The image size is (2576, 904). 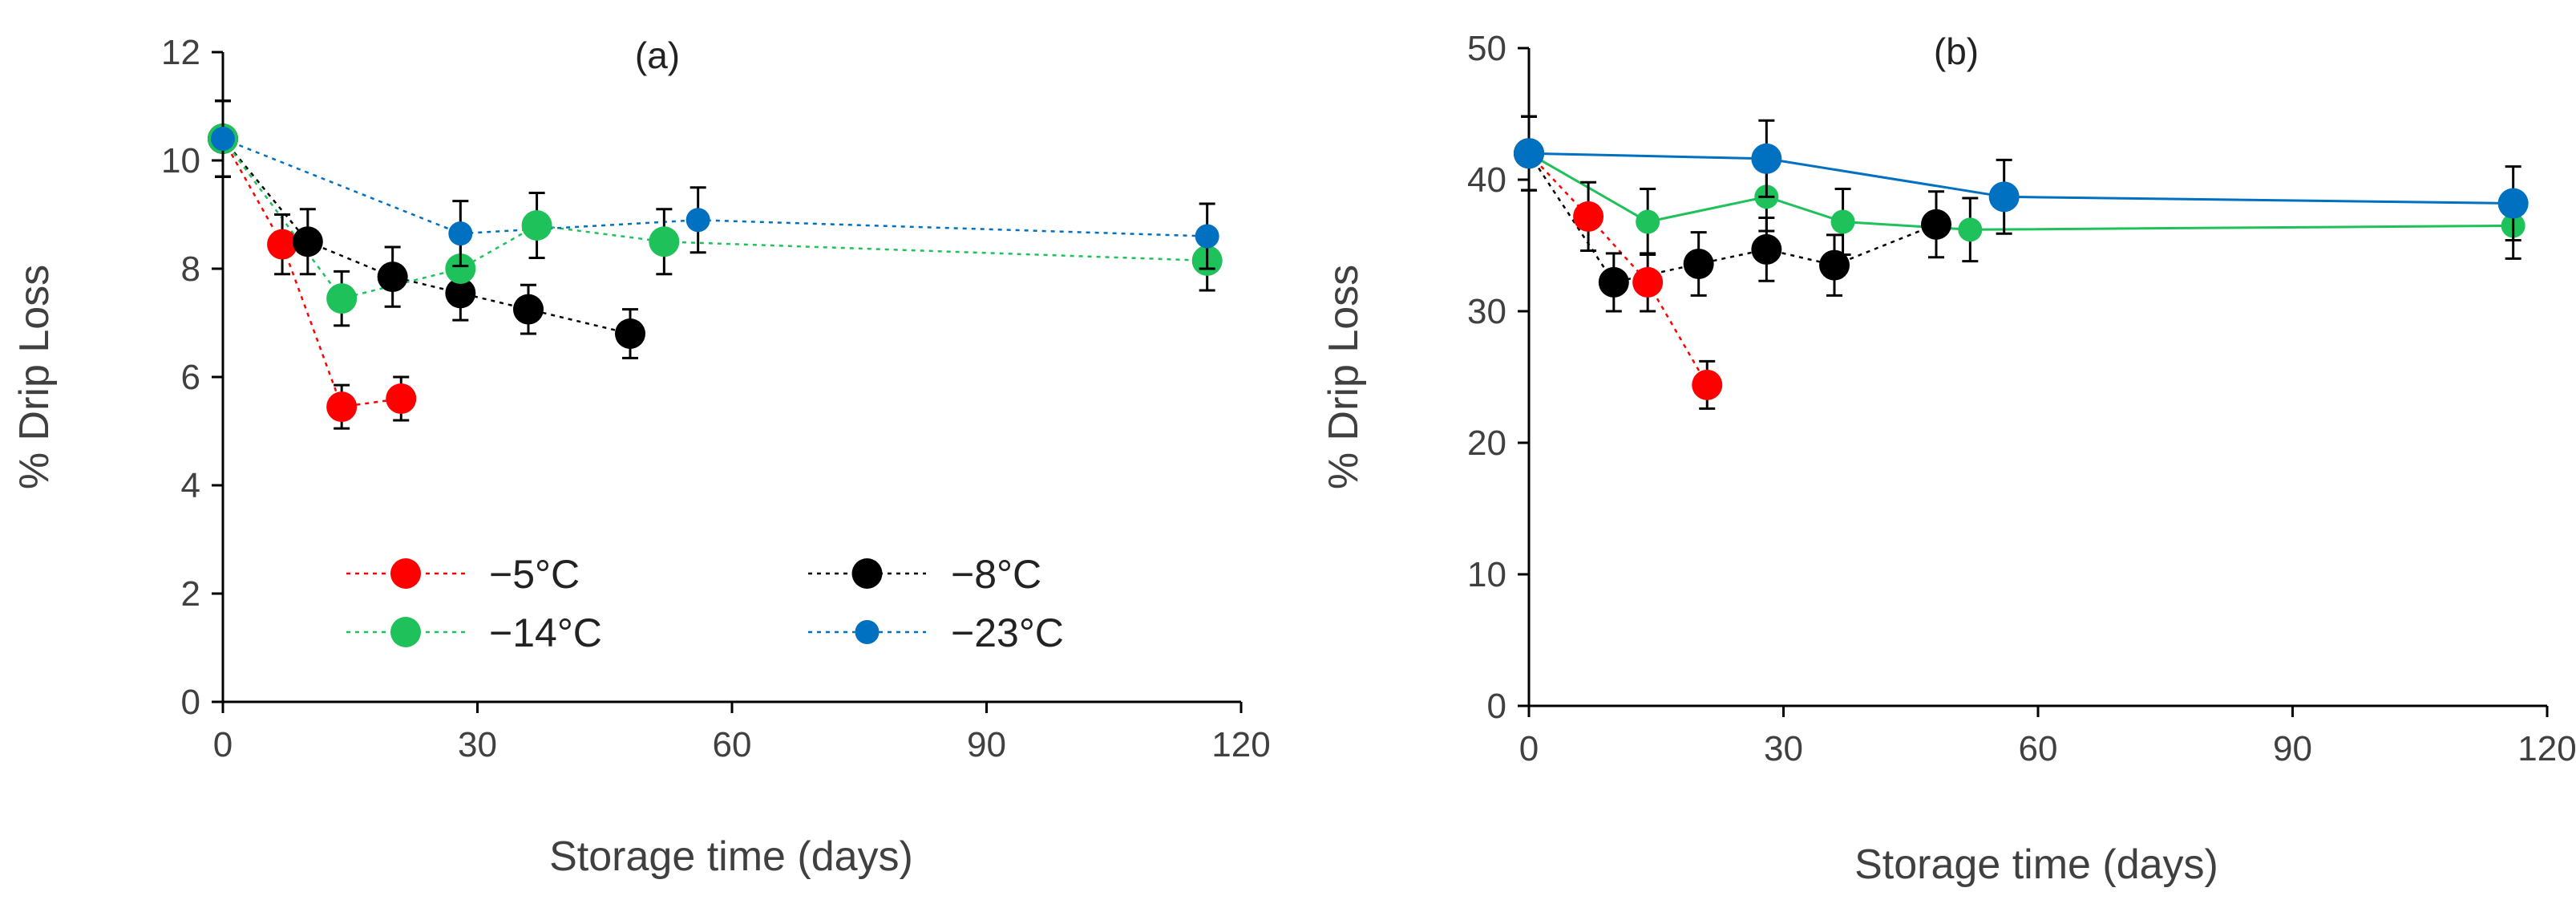 What do you see at coordinates (190, 269) in the screenshot?
I see `y-tick-label: 8` at bounding box center [190, 269].